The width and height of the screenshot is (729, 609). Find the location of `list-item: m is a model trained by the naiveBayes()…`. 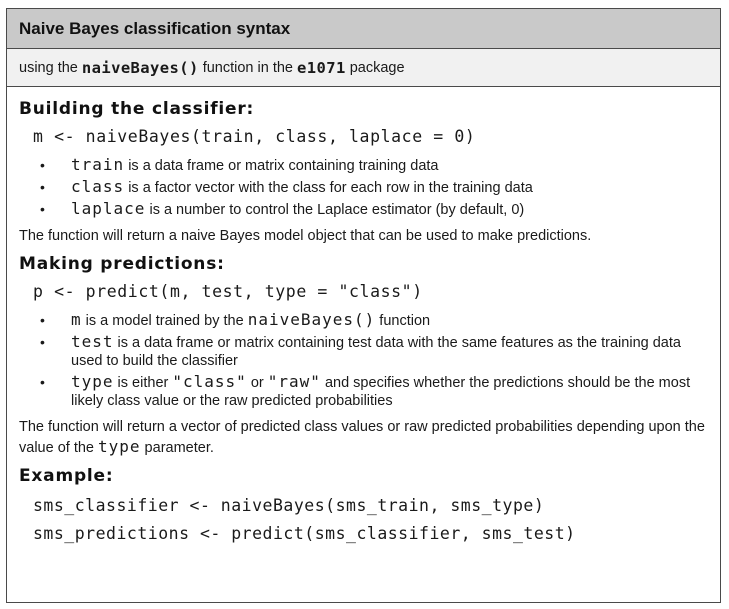

list-item: m is a model trained by the naiveBayes()… is located at coordinates (363, 320).